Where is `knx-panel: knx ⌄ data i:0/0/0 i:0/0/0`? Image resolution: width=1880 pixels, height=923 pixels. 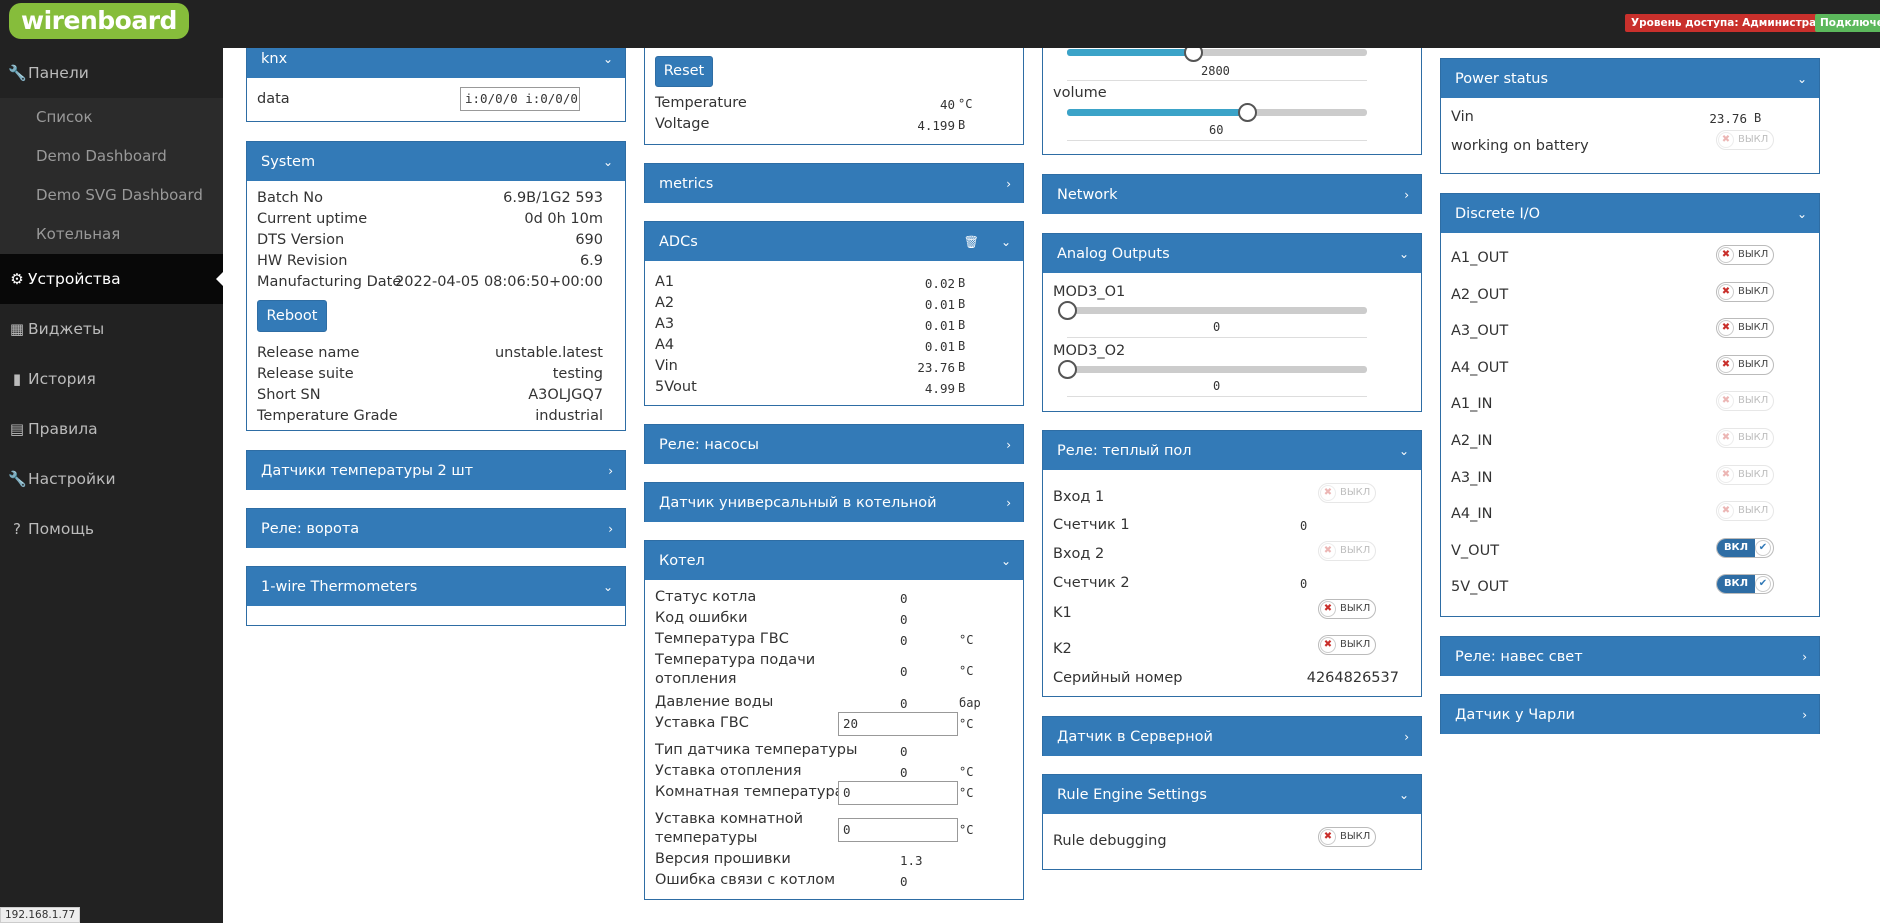 knx-panel: knx ⌄ data i:0/0/0 i:0/0/0 is located at coordinates (436, 80).